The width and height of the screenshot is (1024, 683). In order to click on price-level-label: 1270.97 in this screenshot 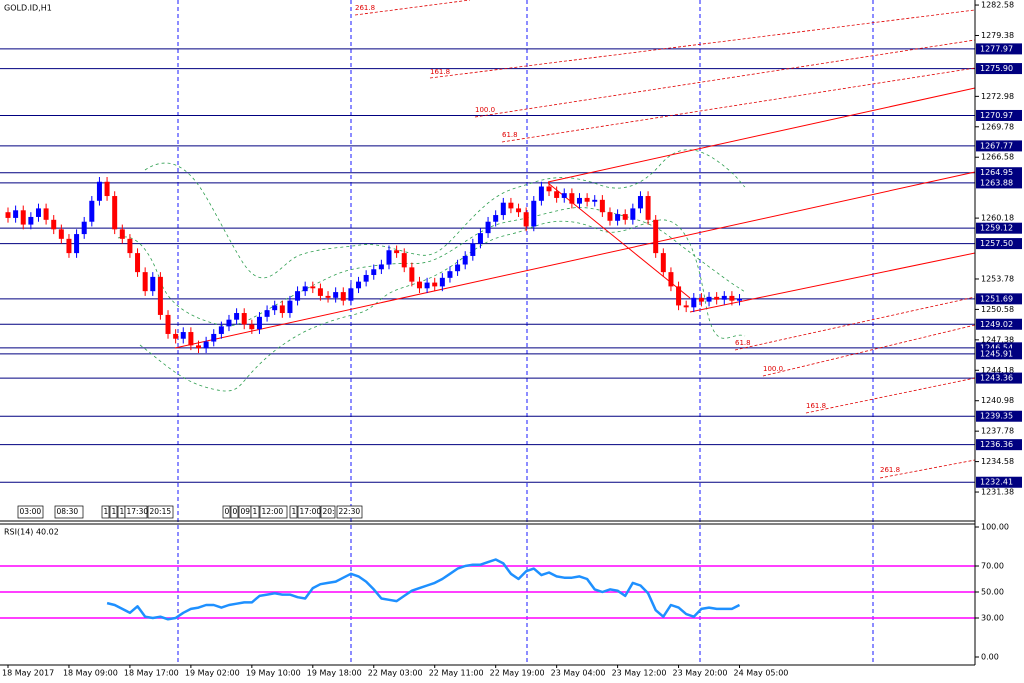, I will do `click(996, 115)`.